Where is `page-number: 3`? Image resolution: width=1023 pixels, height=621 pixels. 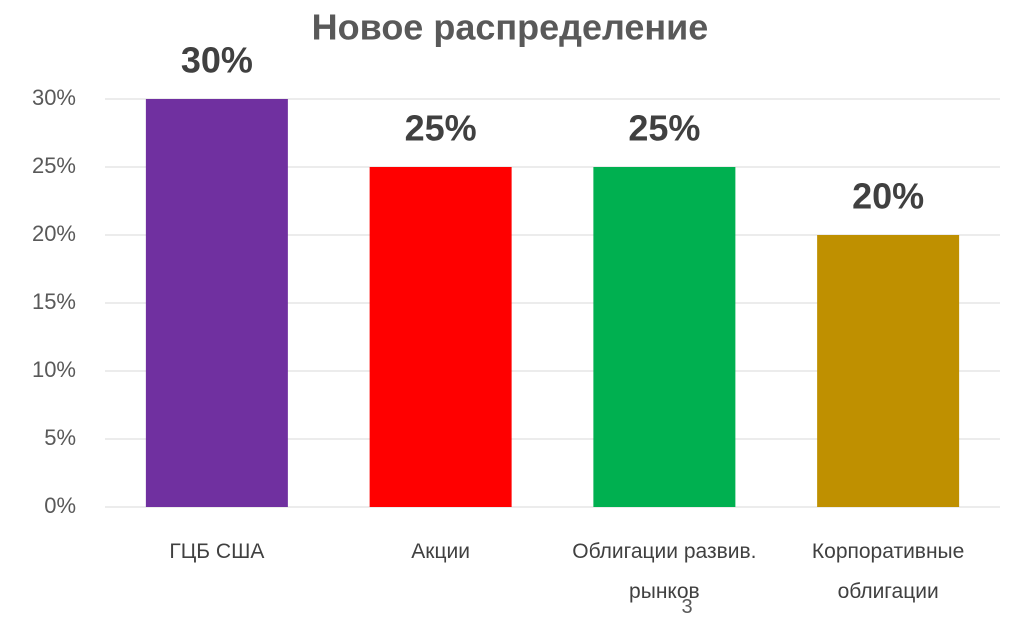 page-number: 3 is located at coordinates (687, 607).